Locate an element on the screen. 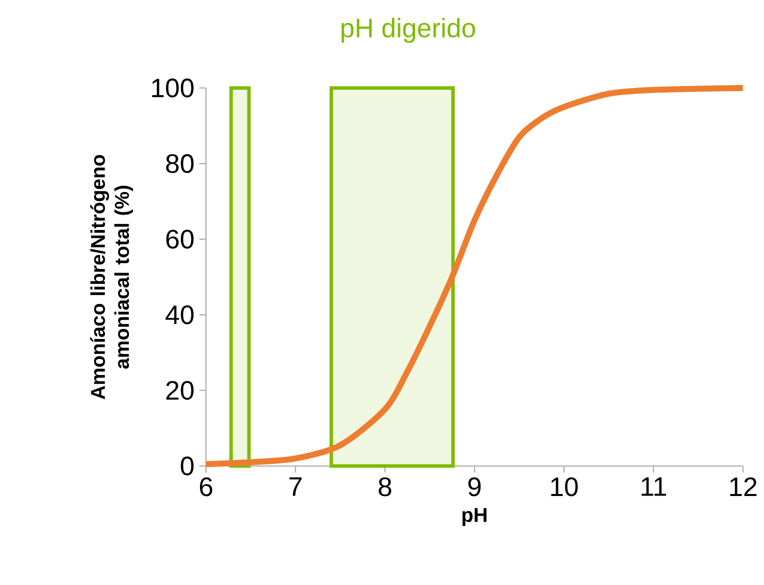 This screenshot has height=585, width=764. x-tick-label: 10 is located at coordinates (564, 486).